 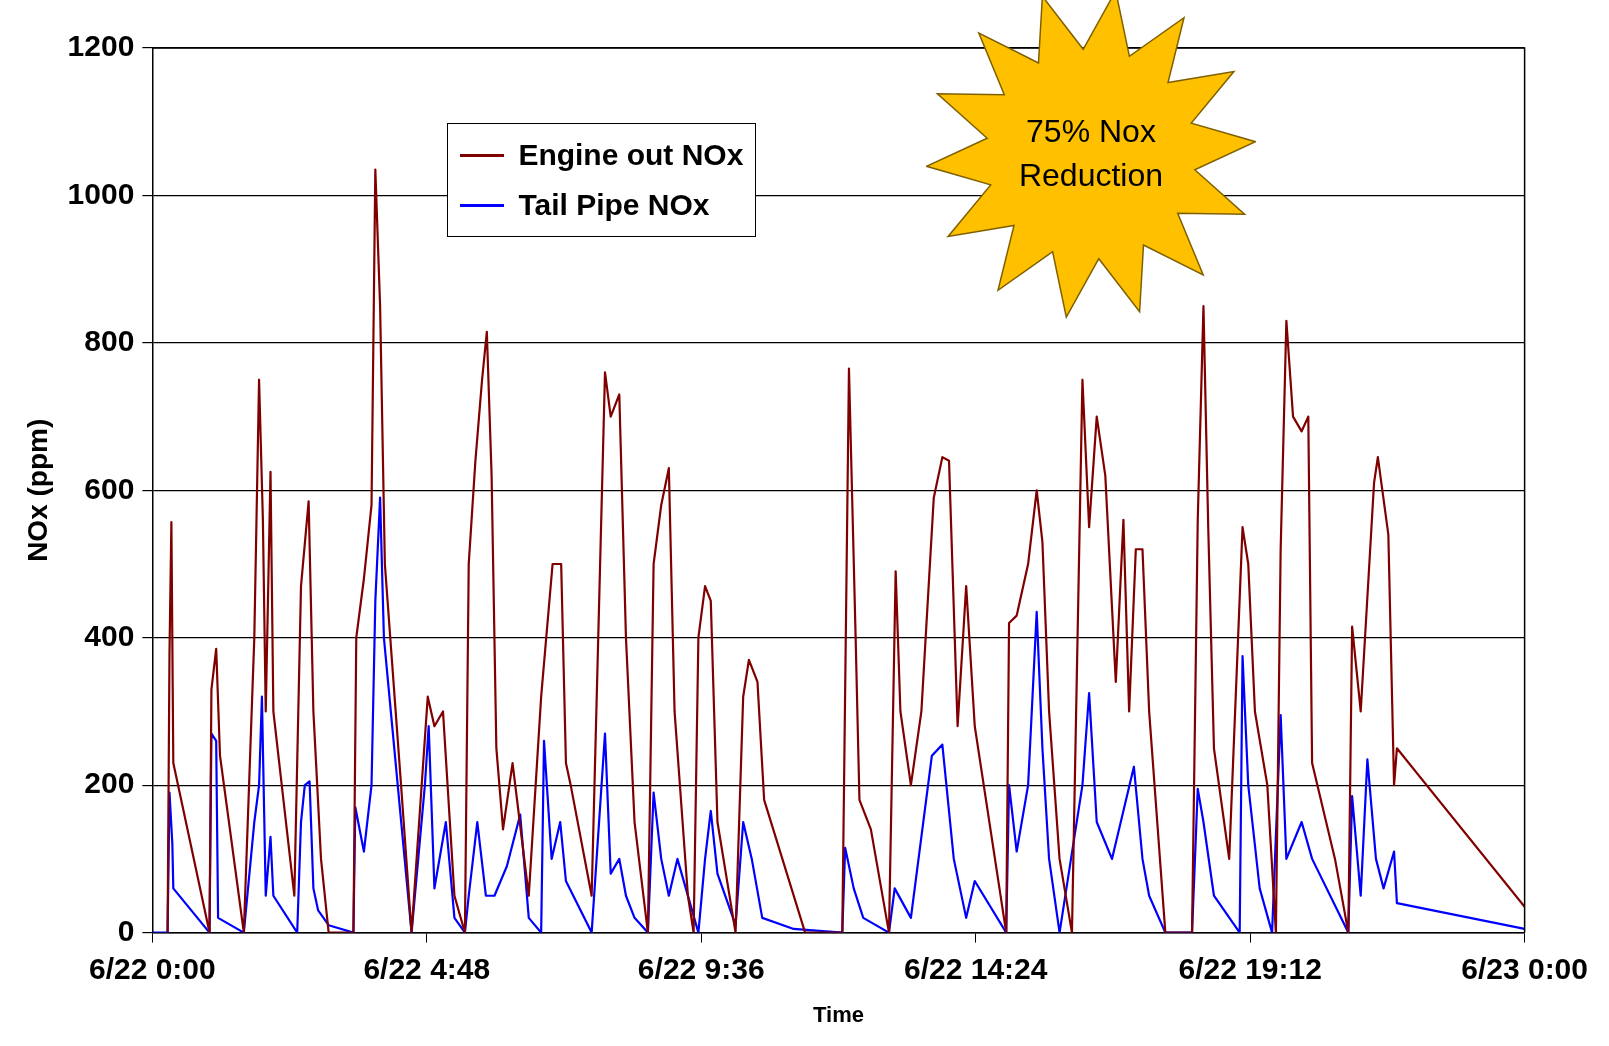 What do you see at coordinates (126, 930) in the screenshot?
I see `y-tick-label: 0` at bounding box center [126, 930].